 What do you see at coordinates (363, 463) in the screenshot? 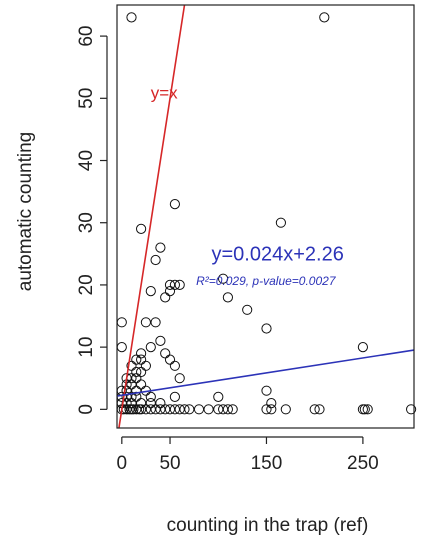
I see `x-tick-label: 250` at bounding box center [363, 463].